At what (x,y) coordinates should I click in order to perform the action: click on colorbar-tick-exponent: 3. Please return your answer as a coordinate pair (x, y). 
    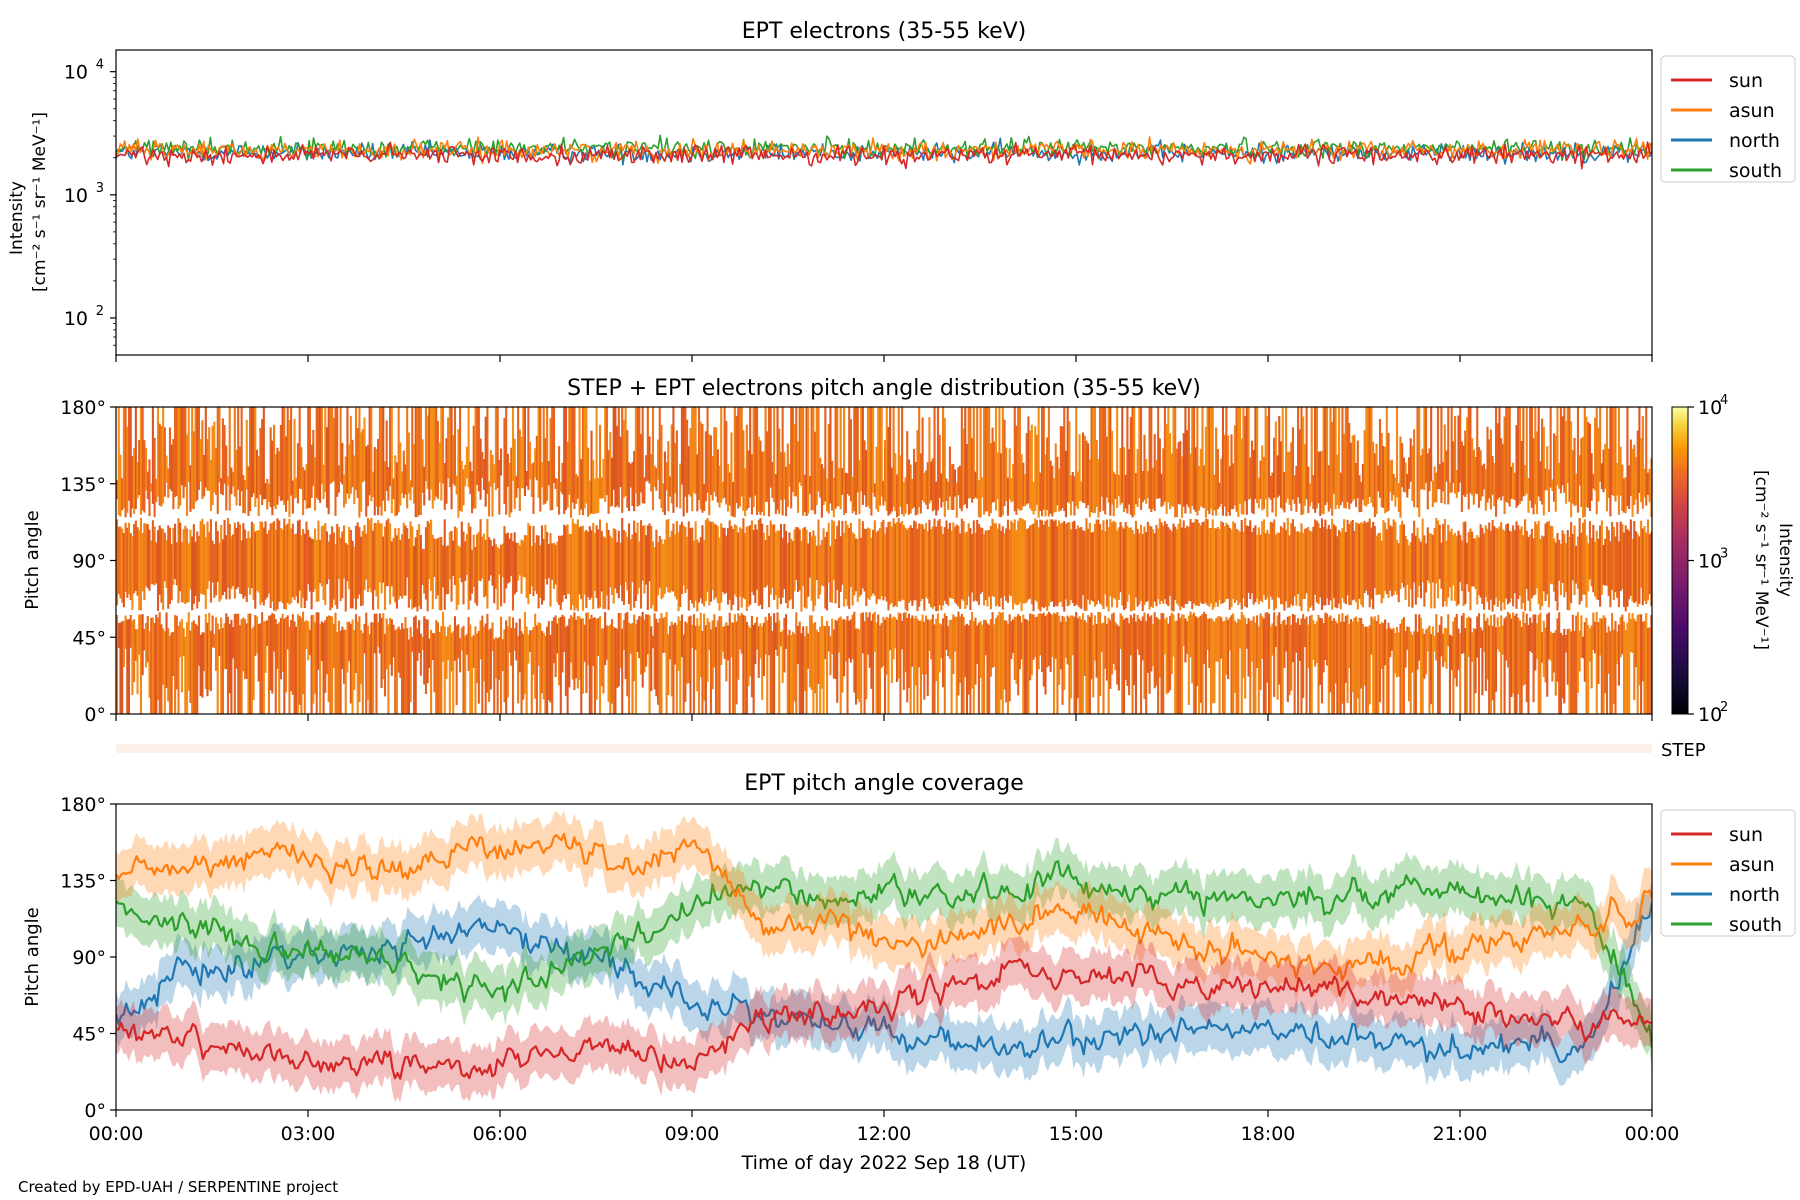
    Looking at the image, I should click on (1724, 554).